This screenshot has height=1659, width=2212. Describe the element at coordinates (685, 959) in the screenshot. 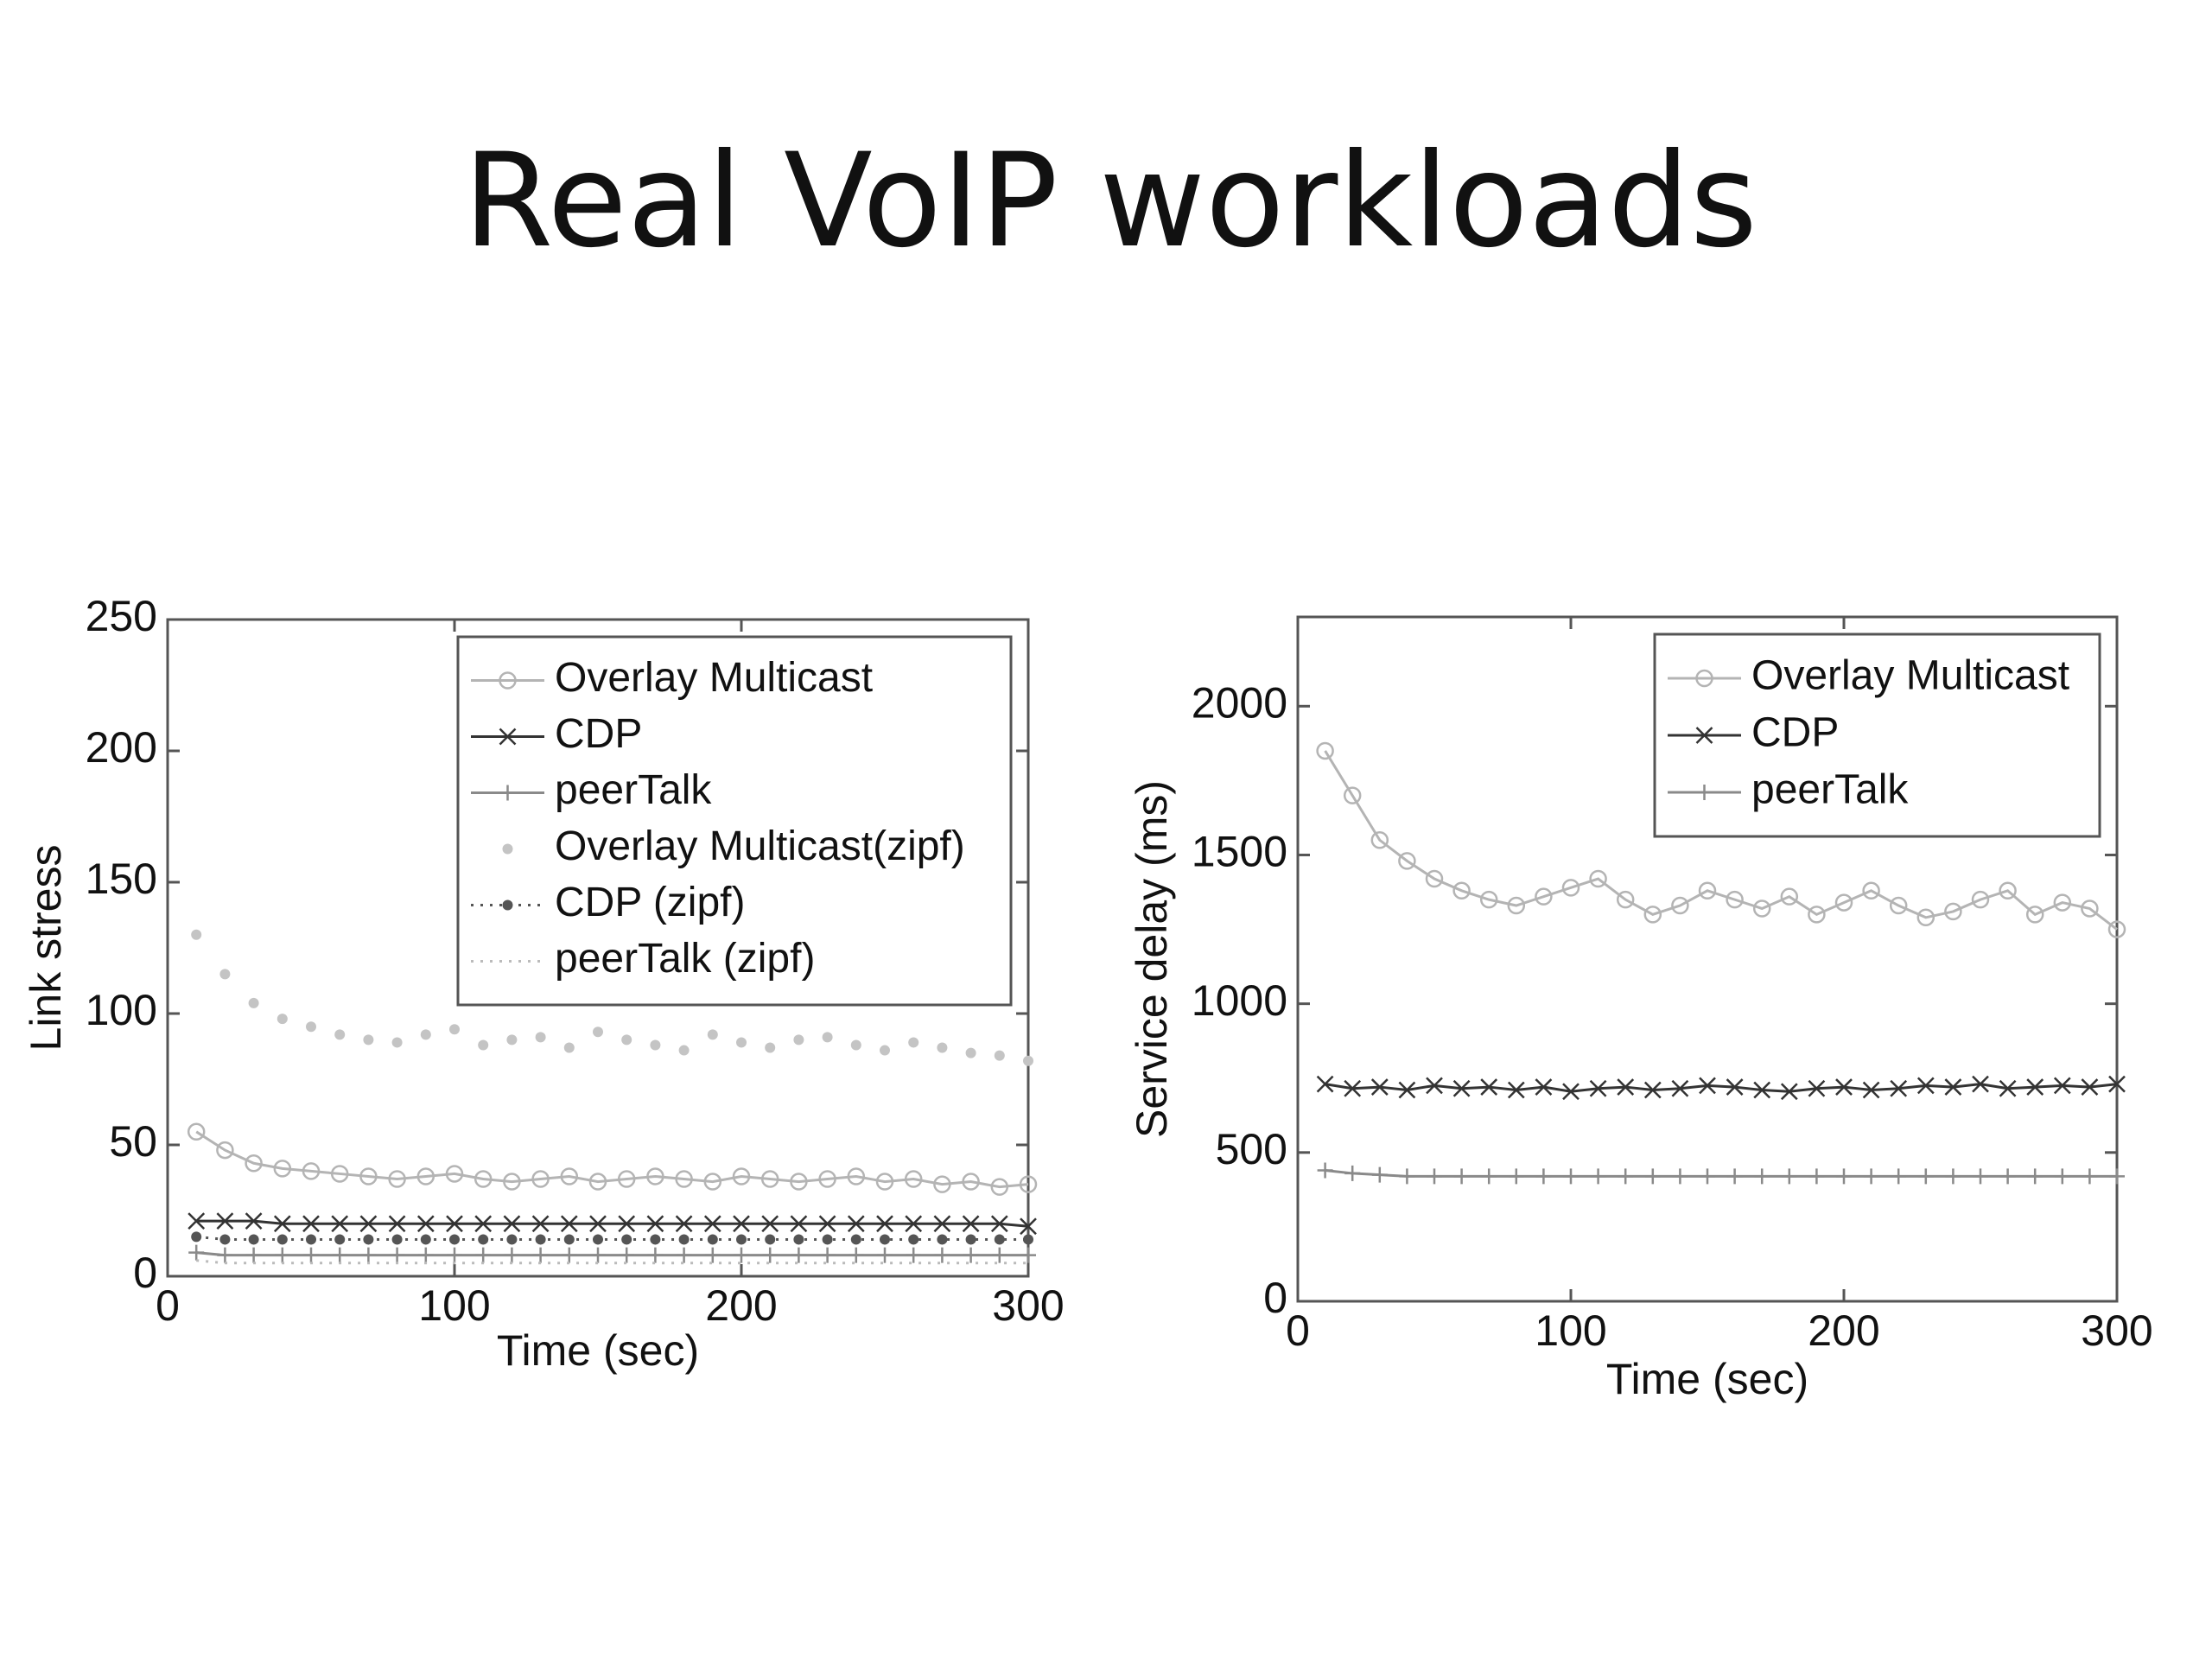

I see `legend-label: peerTalk (zipf)` at that location.